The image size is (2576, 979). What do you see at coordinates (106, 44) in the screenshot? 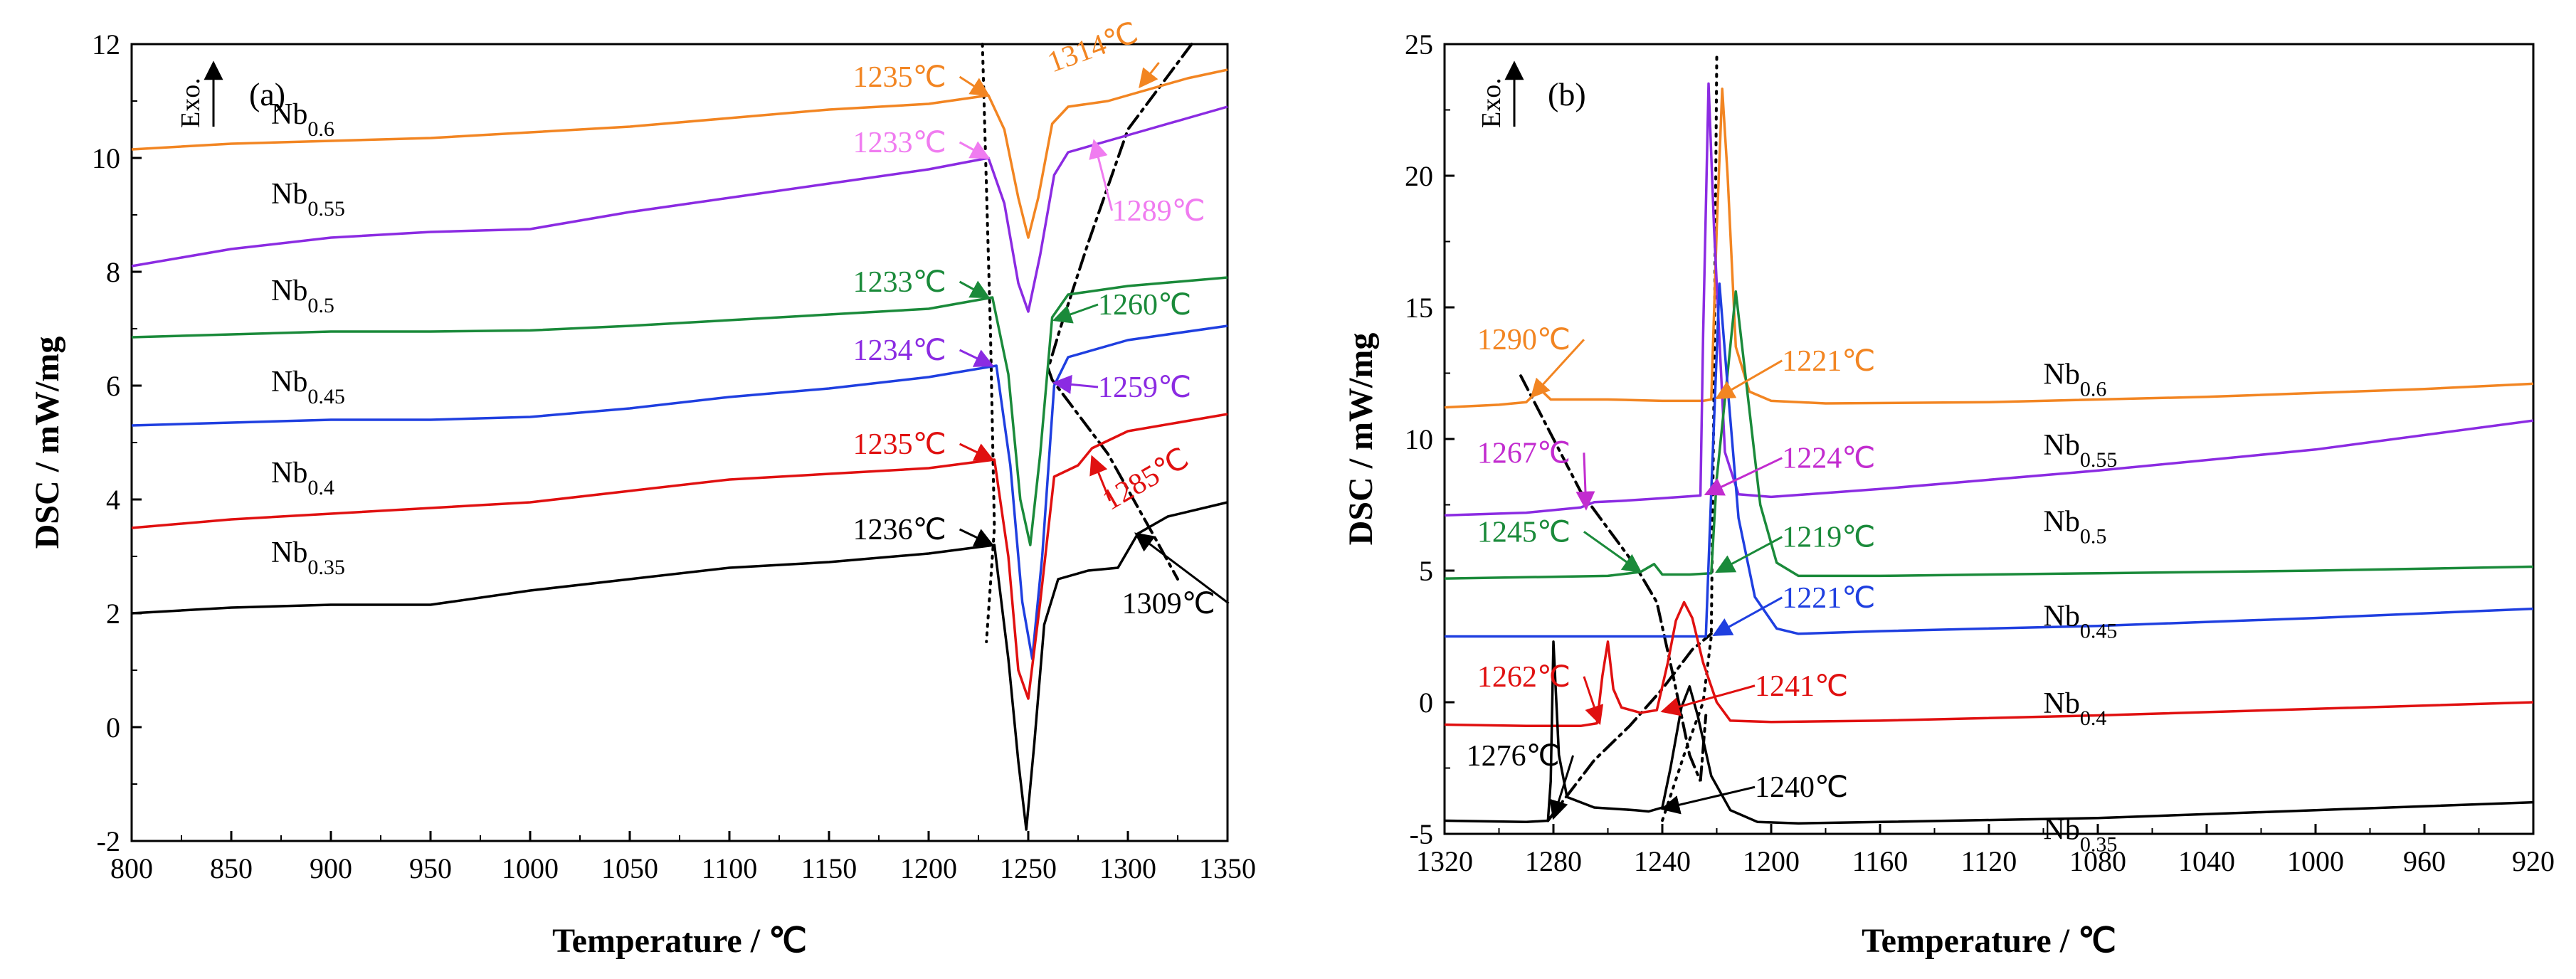
I see `y-tick-label: 12` at bounding box center [106, 44].